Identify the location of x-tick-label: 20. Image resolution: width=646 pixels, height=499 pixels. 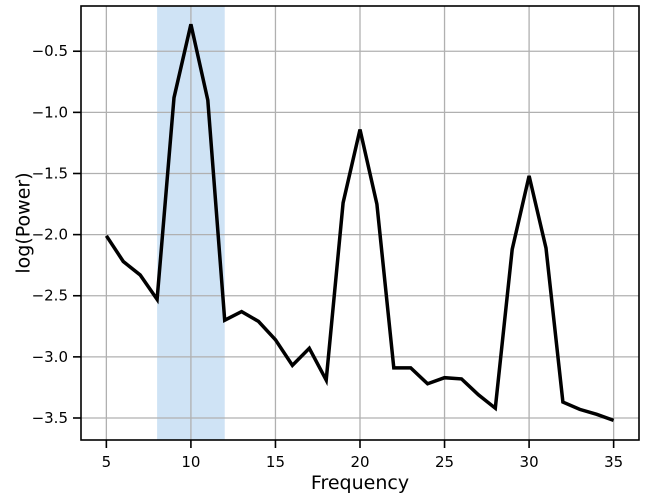
(359, 462).